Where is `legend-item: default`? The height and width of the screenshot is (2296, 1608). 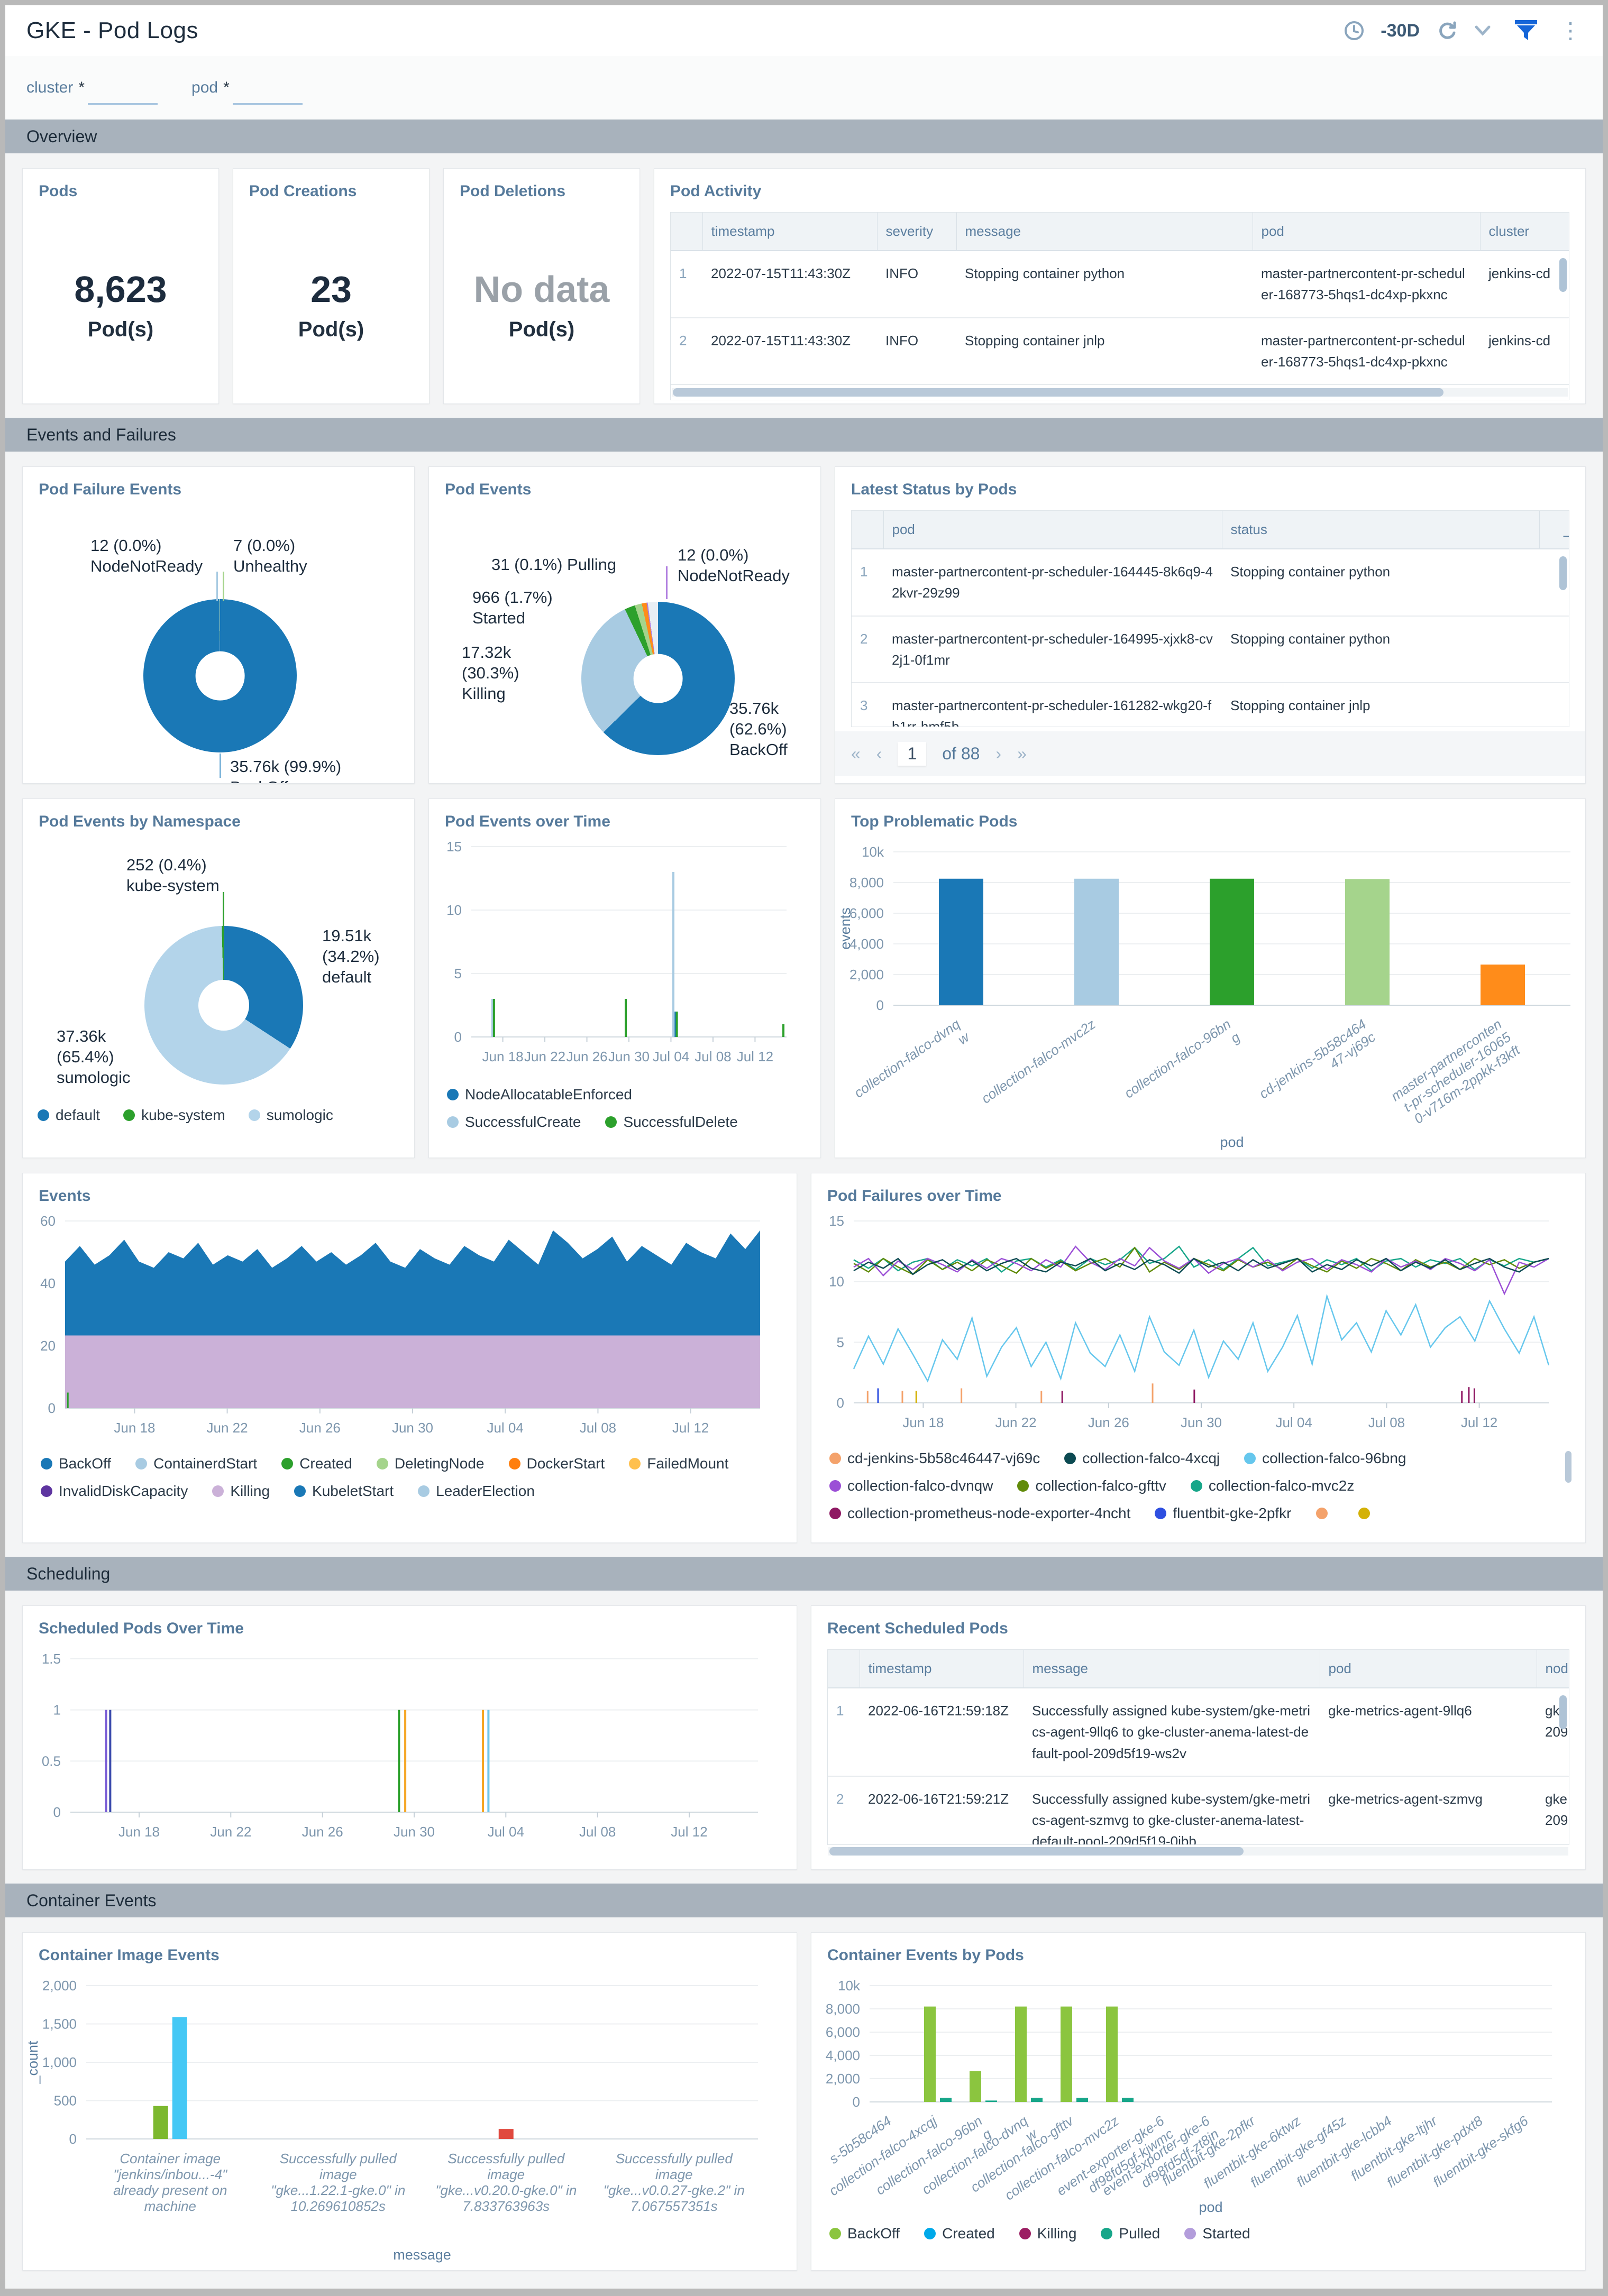
legend-item: default is located at coordinates (69, 1116).